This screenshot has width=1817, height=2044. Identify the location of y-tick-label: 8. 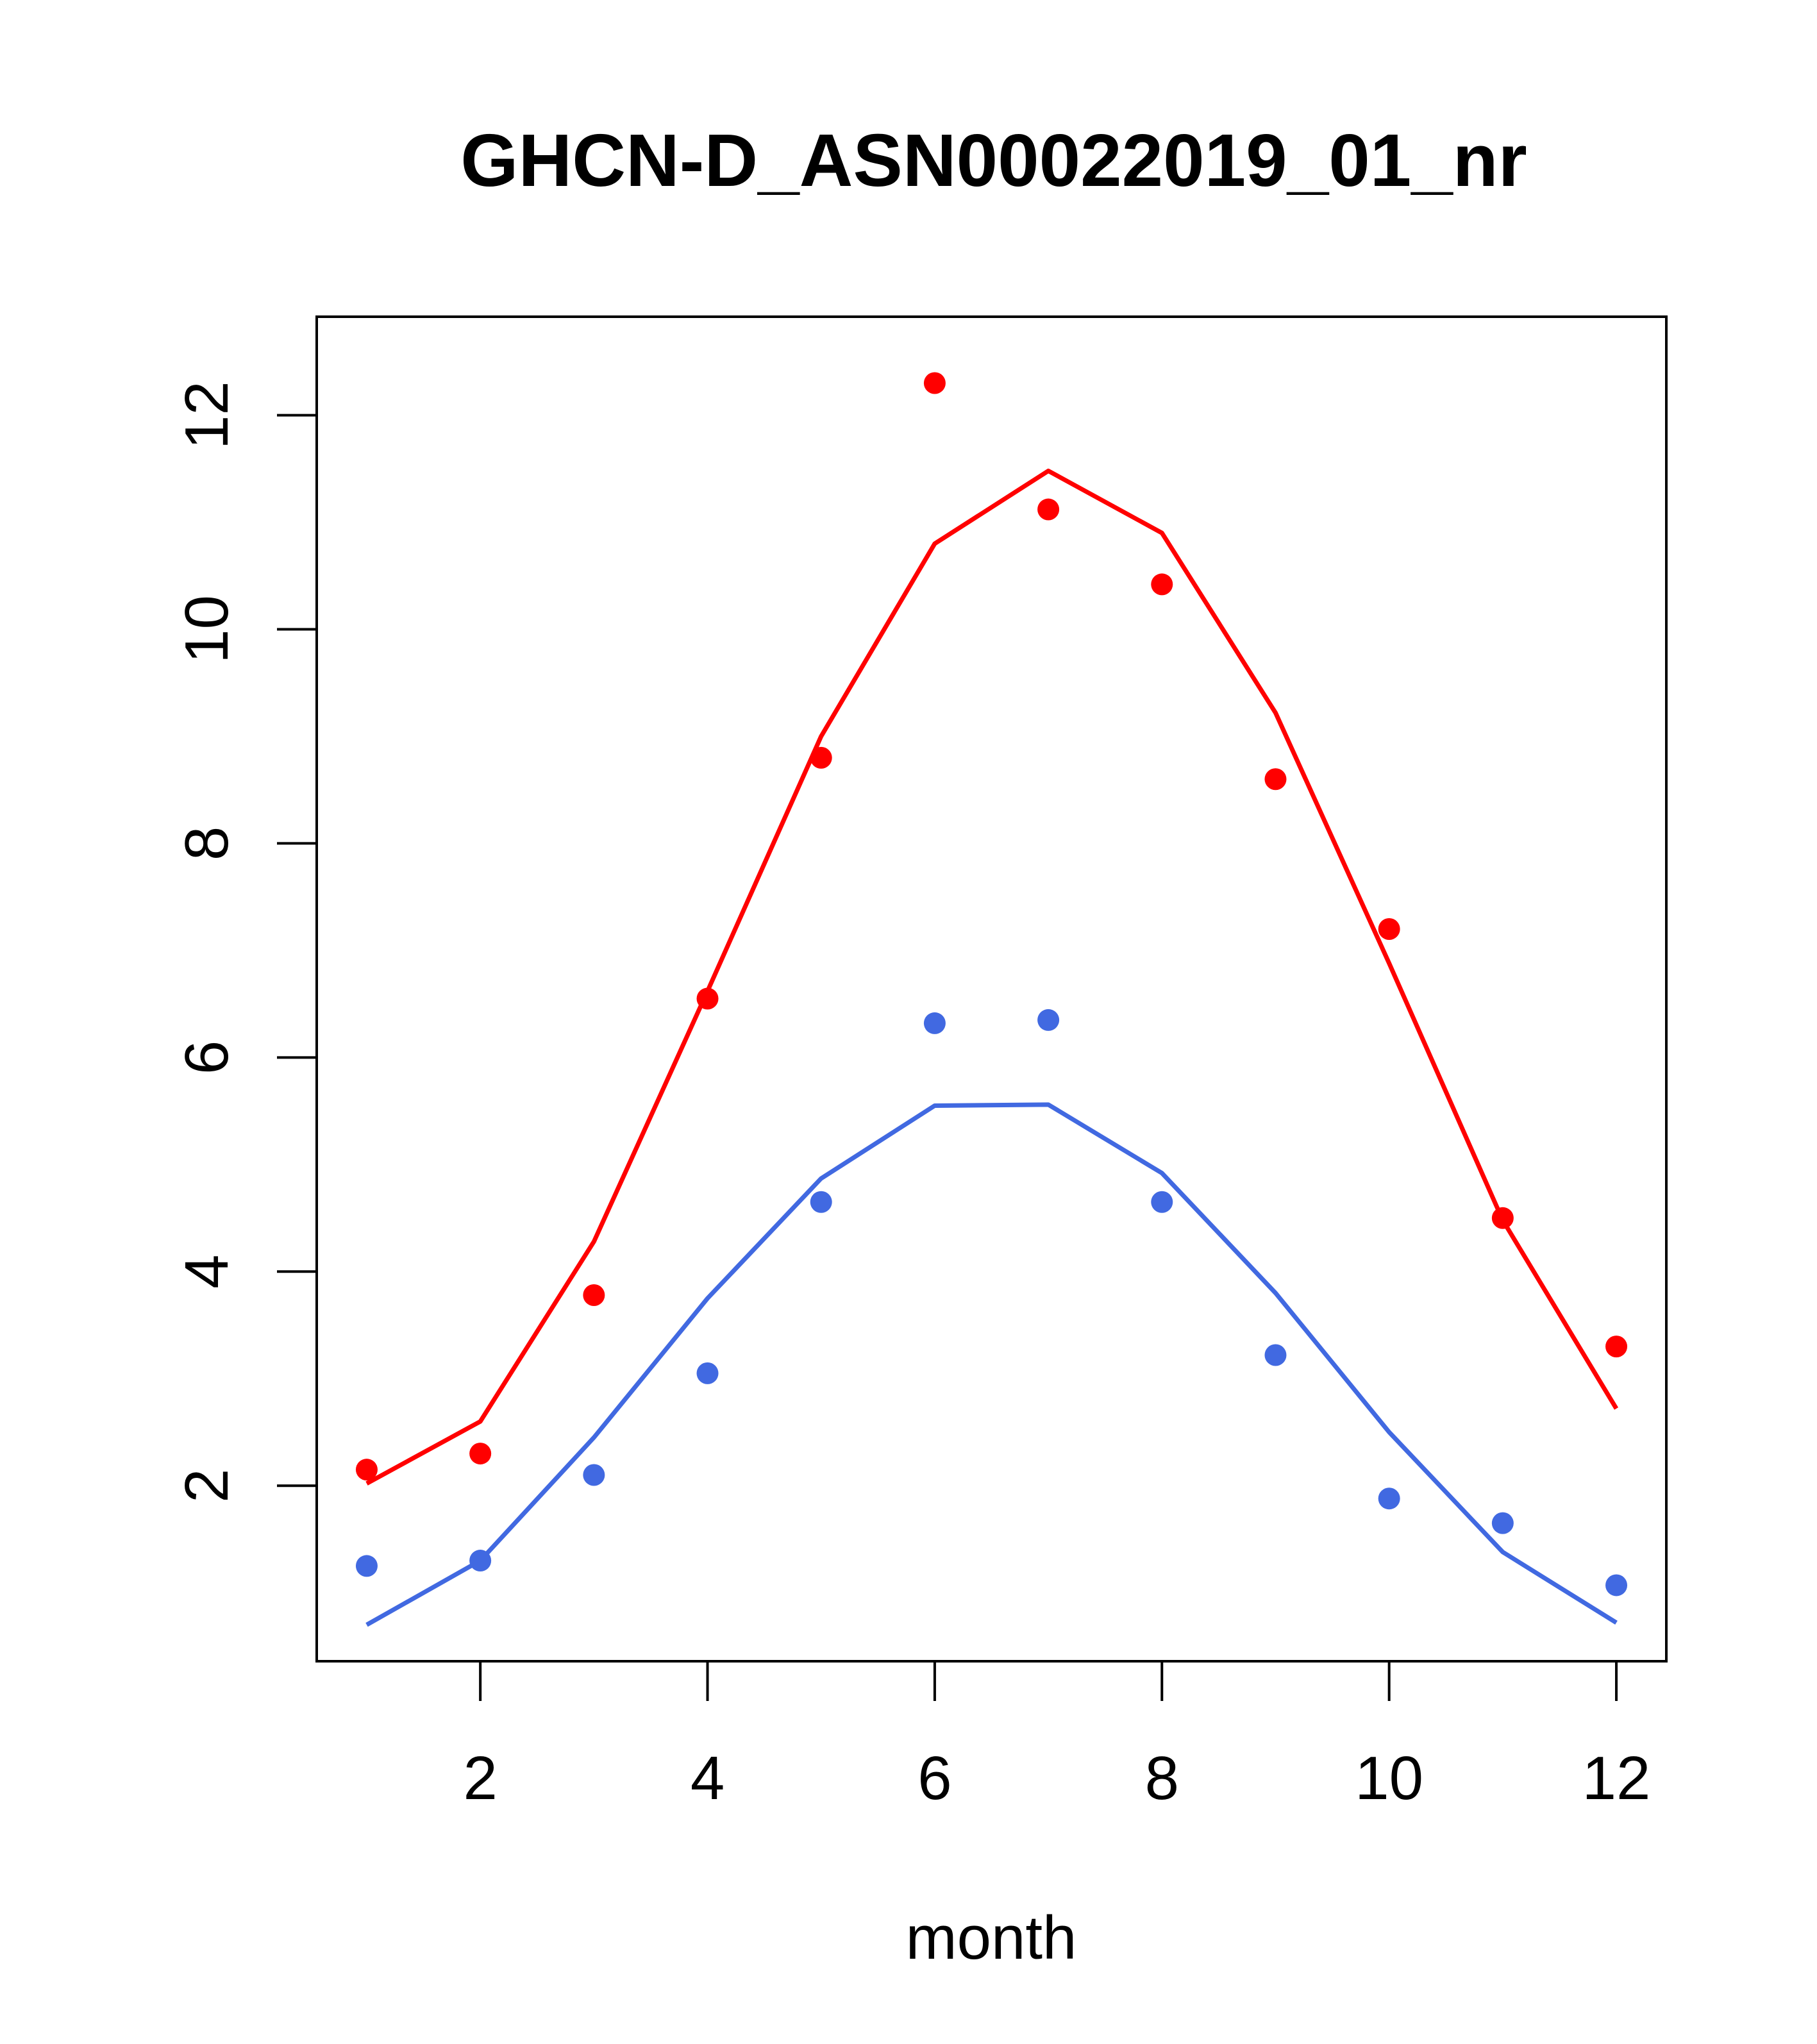
(207, 843).